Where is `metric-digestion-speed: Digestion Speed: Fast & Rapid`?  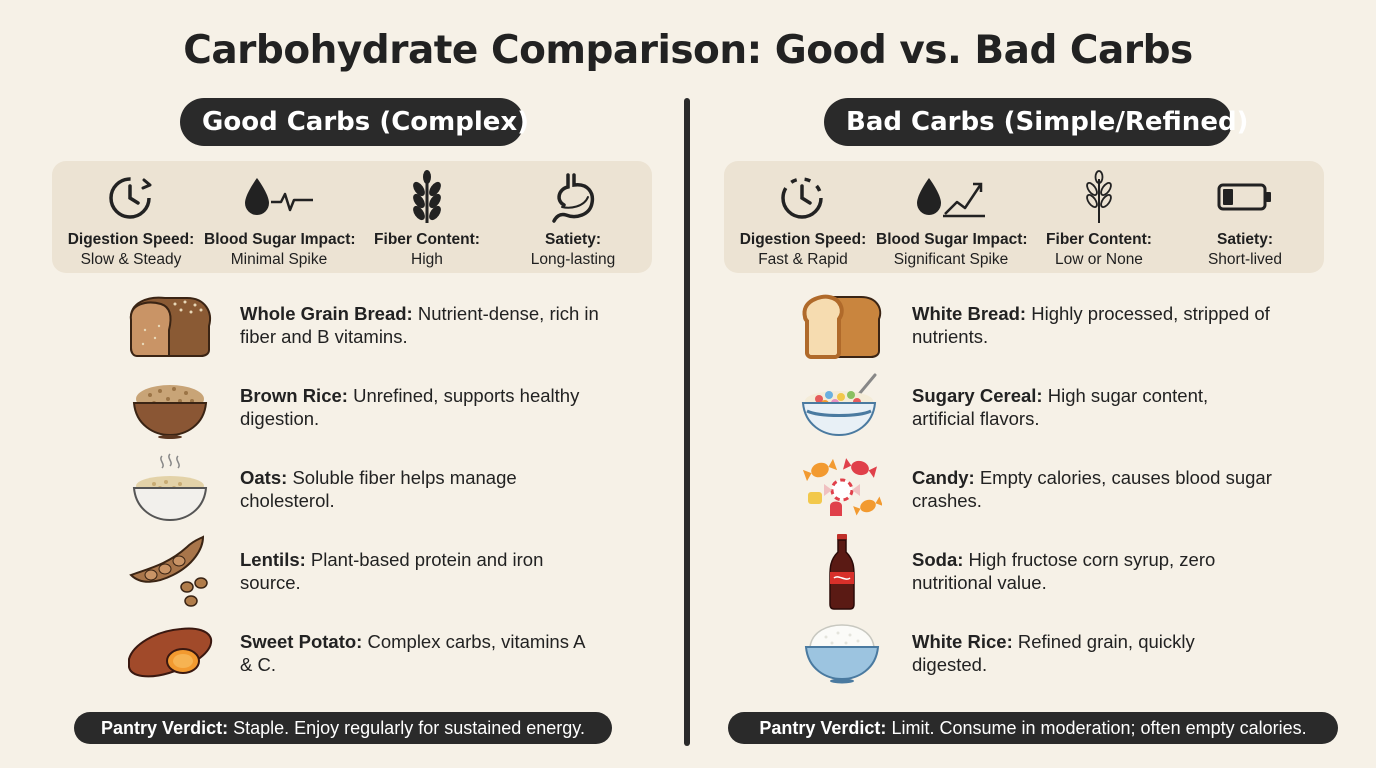
metric-digestion-speed: Digestion Speed: Fast & Rapid is located at coordinates (803, 219).